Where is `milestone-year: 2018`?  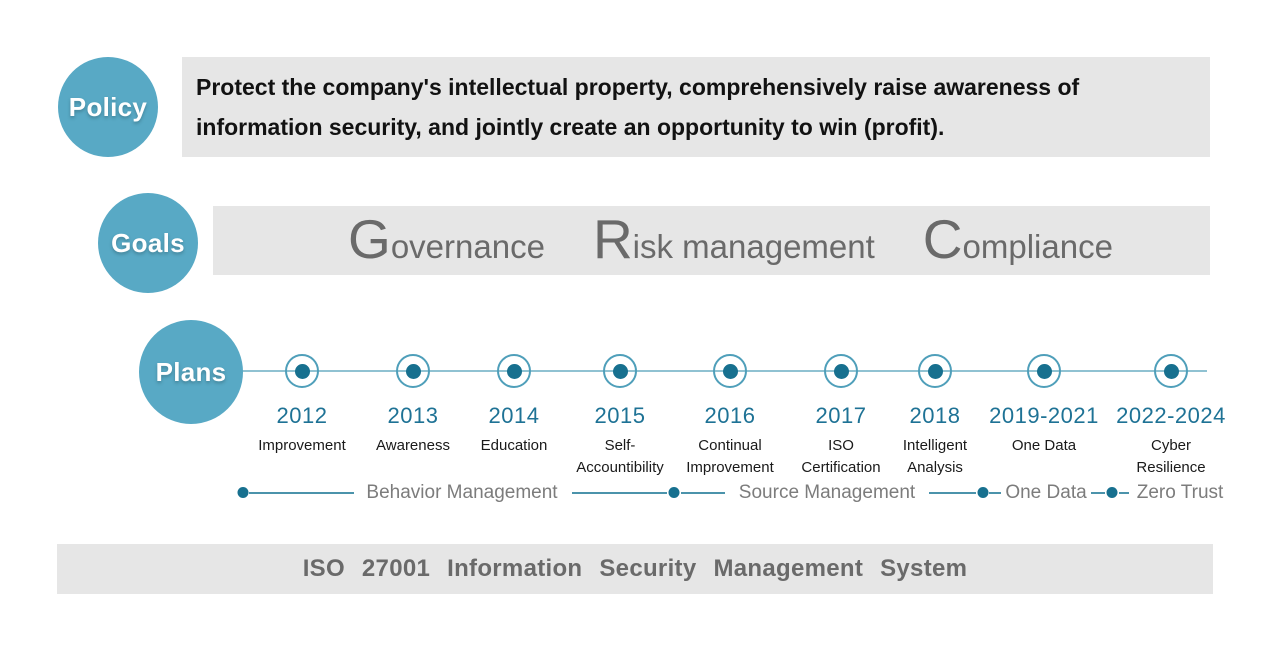 milestone-year: 2018 is located at coordinates (935, 415).